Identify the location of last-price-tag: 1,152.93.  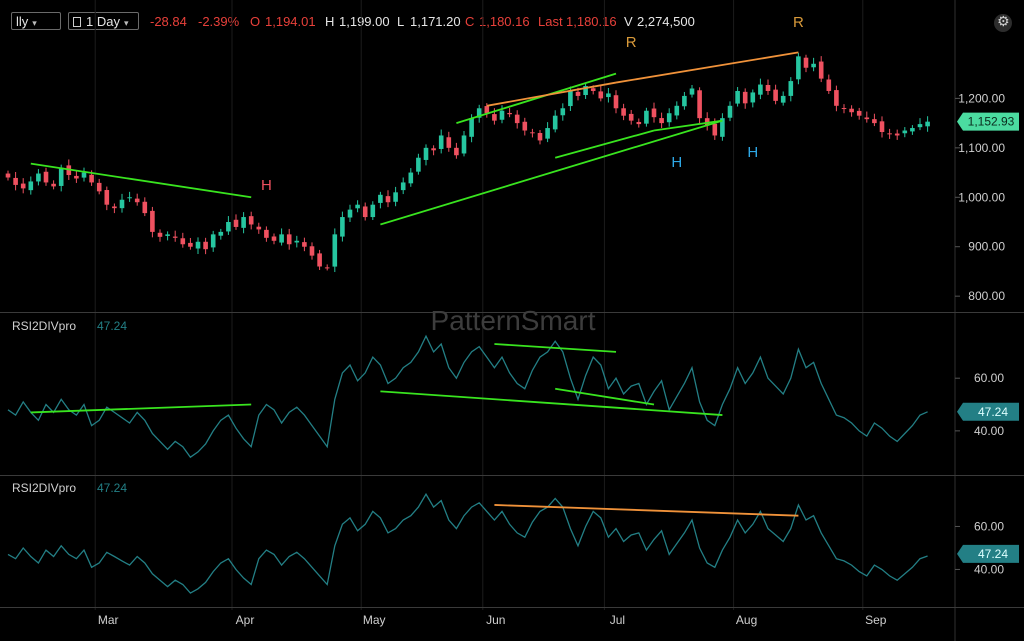
(988, 121).